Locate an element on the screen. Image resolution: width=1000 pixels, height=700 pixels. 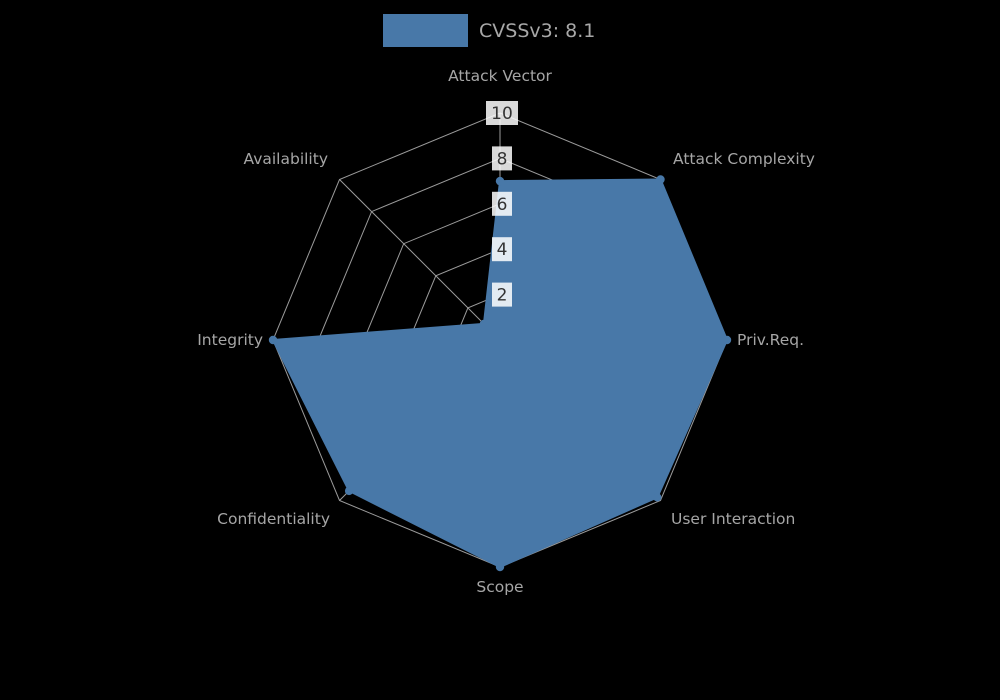
axis-label-attack-complexity: Attack Complexity is located at coordinates (744, 159).